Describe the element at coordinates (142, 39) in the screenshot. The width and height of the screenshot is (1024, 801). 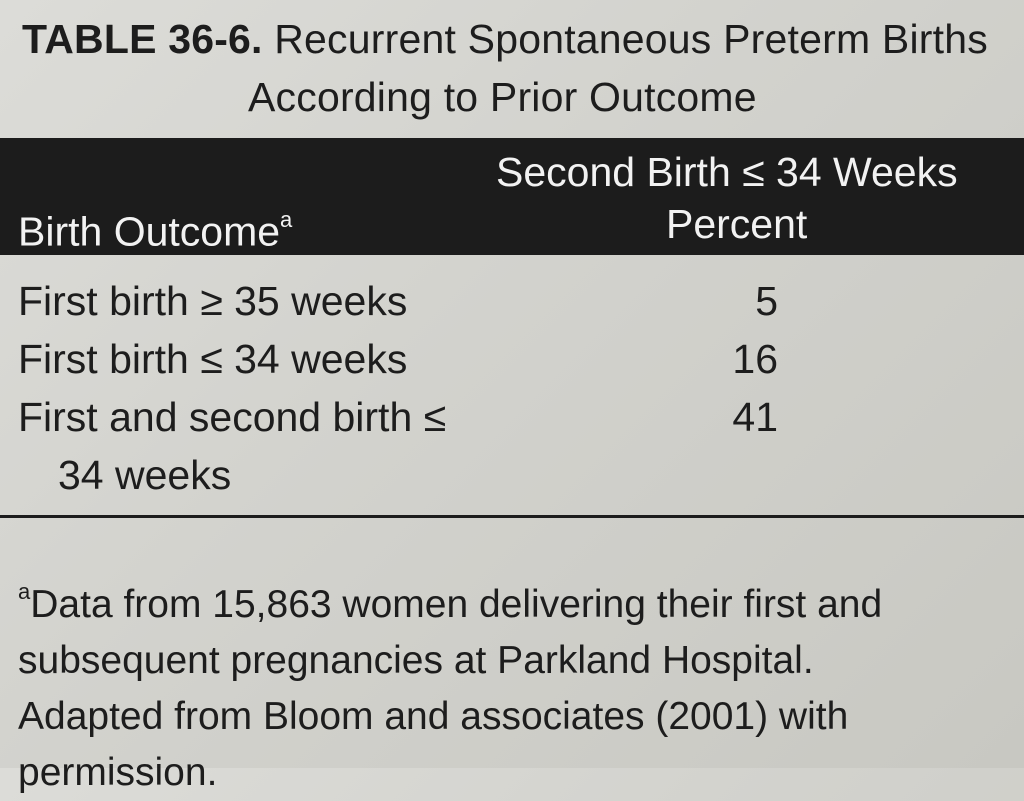
I see `table-number: TABLE 36-6.` at that location.